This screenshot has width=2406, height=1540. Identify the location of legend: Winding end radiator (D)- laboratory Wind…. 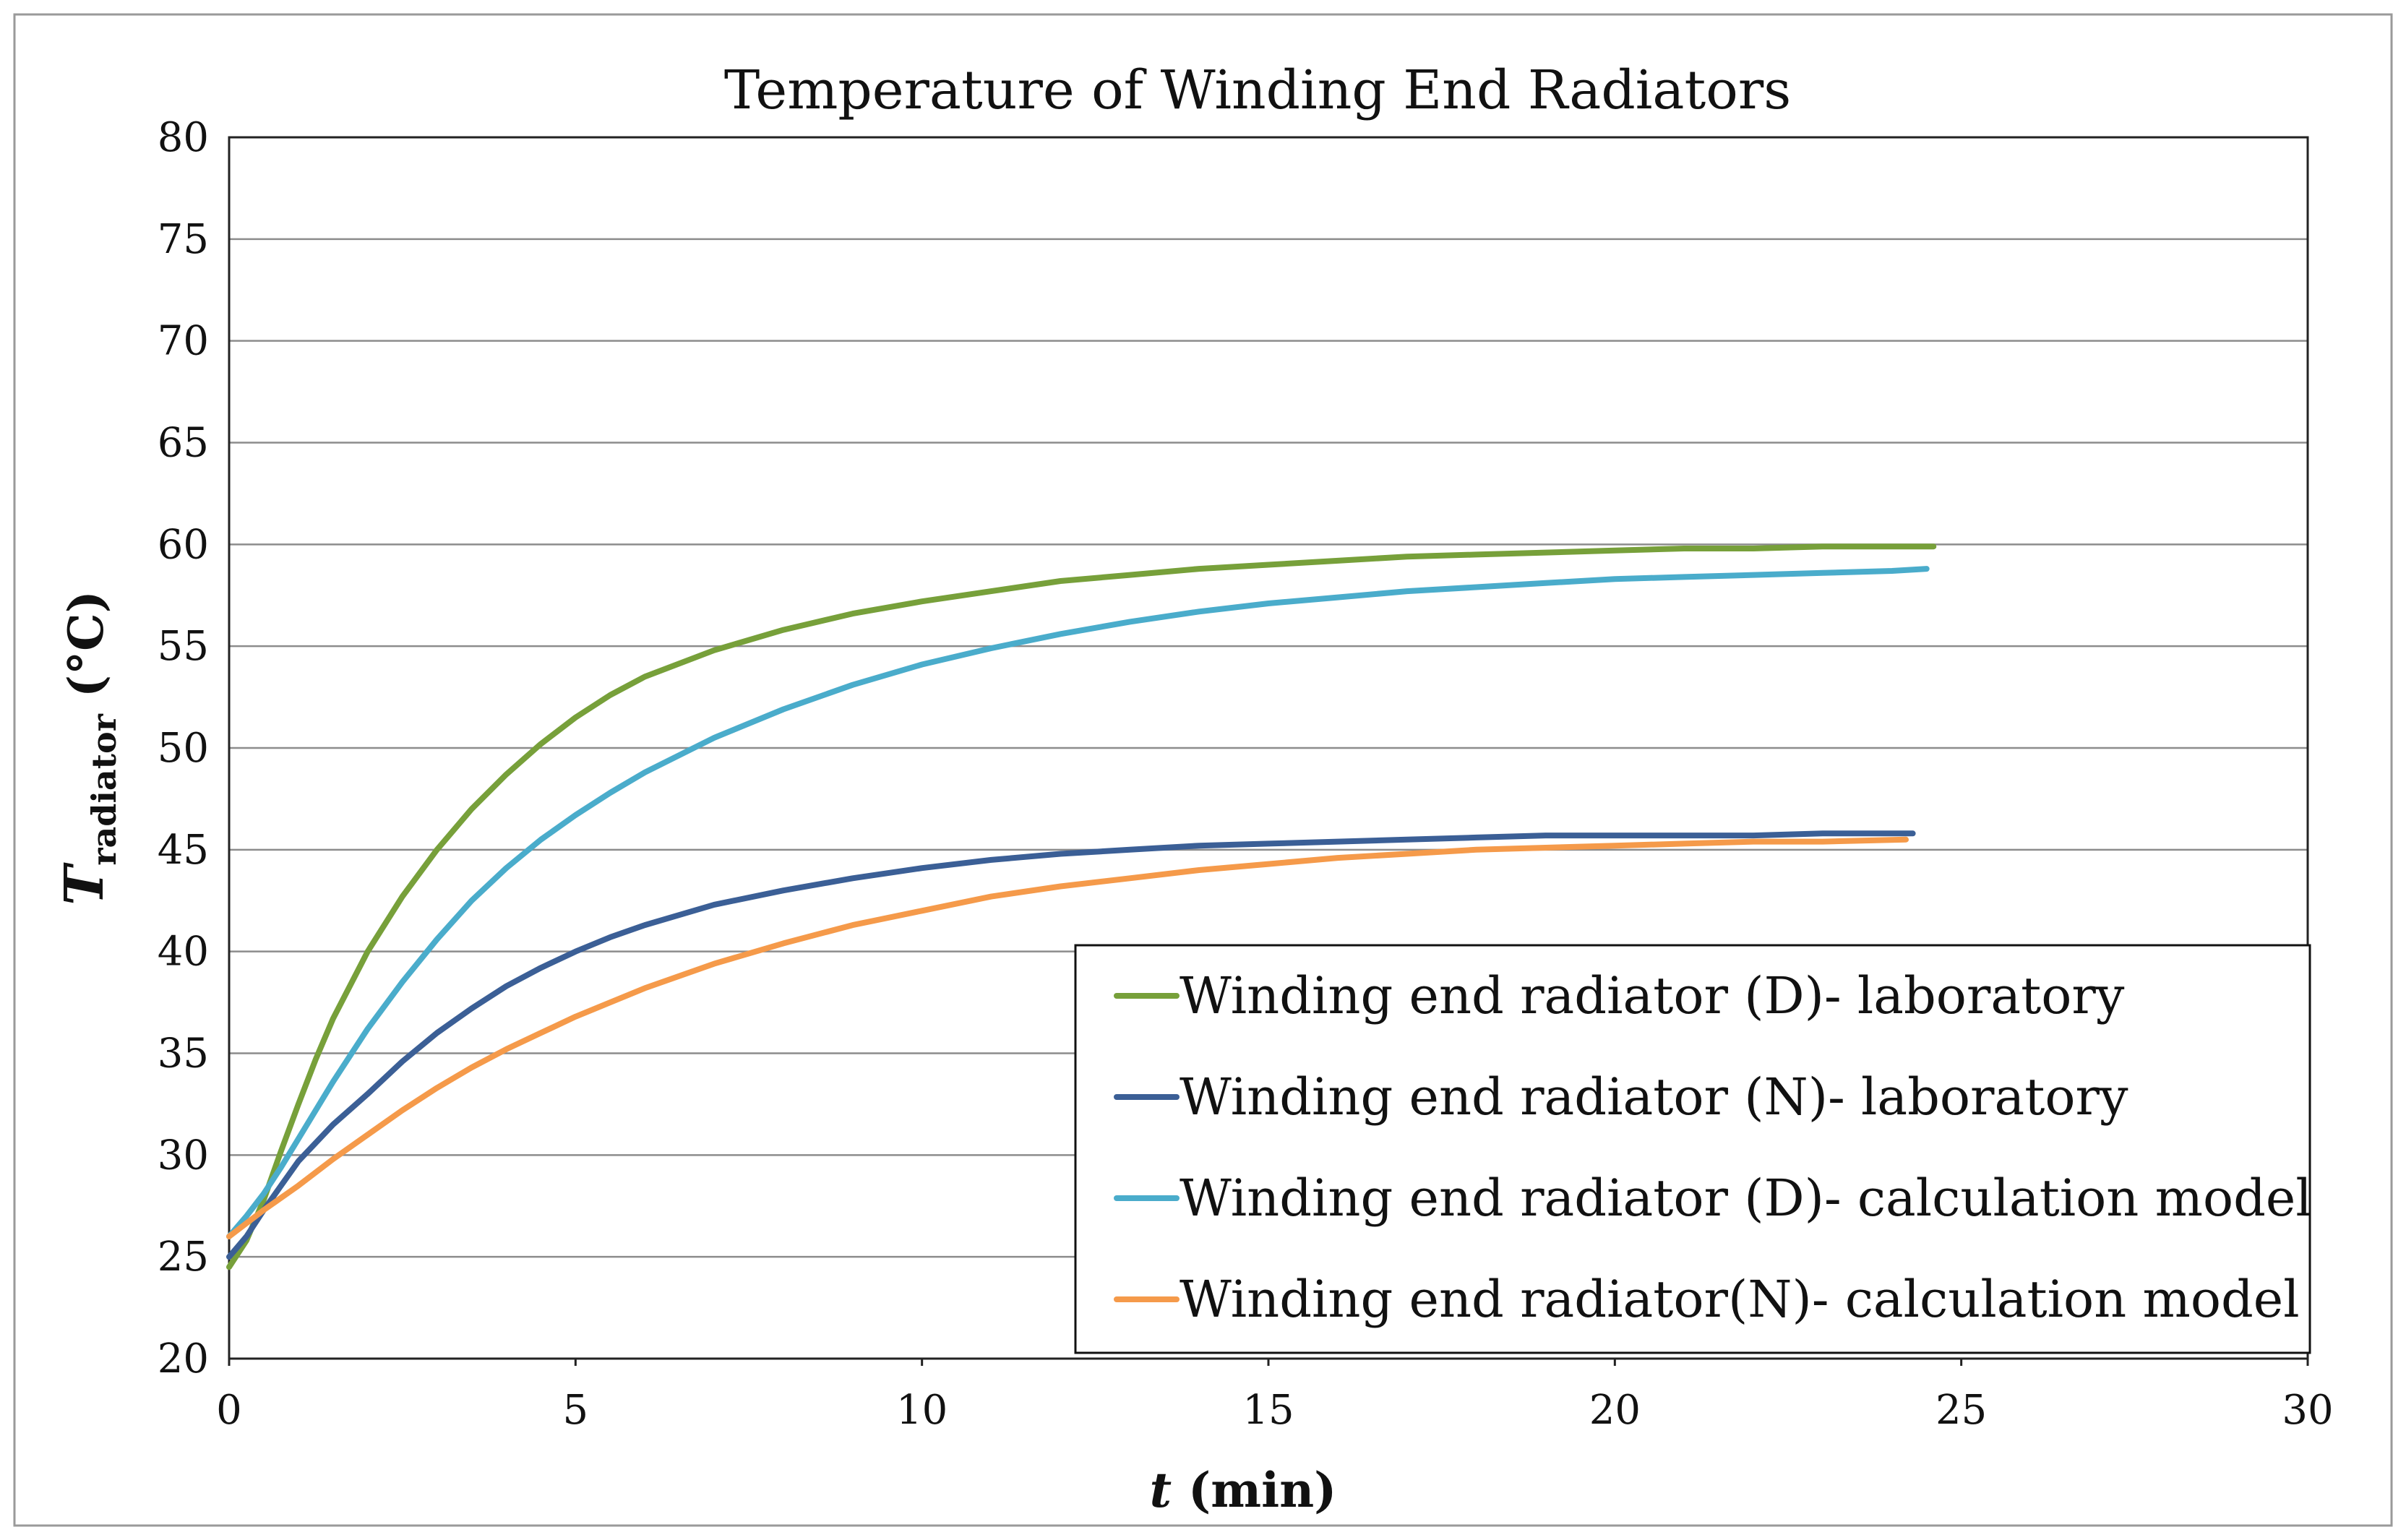
(1693, 1149).